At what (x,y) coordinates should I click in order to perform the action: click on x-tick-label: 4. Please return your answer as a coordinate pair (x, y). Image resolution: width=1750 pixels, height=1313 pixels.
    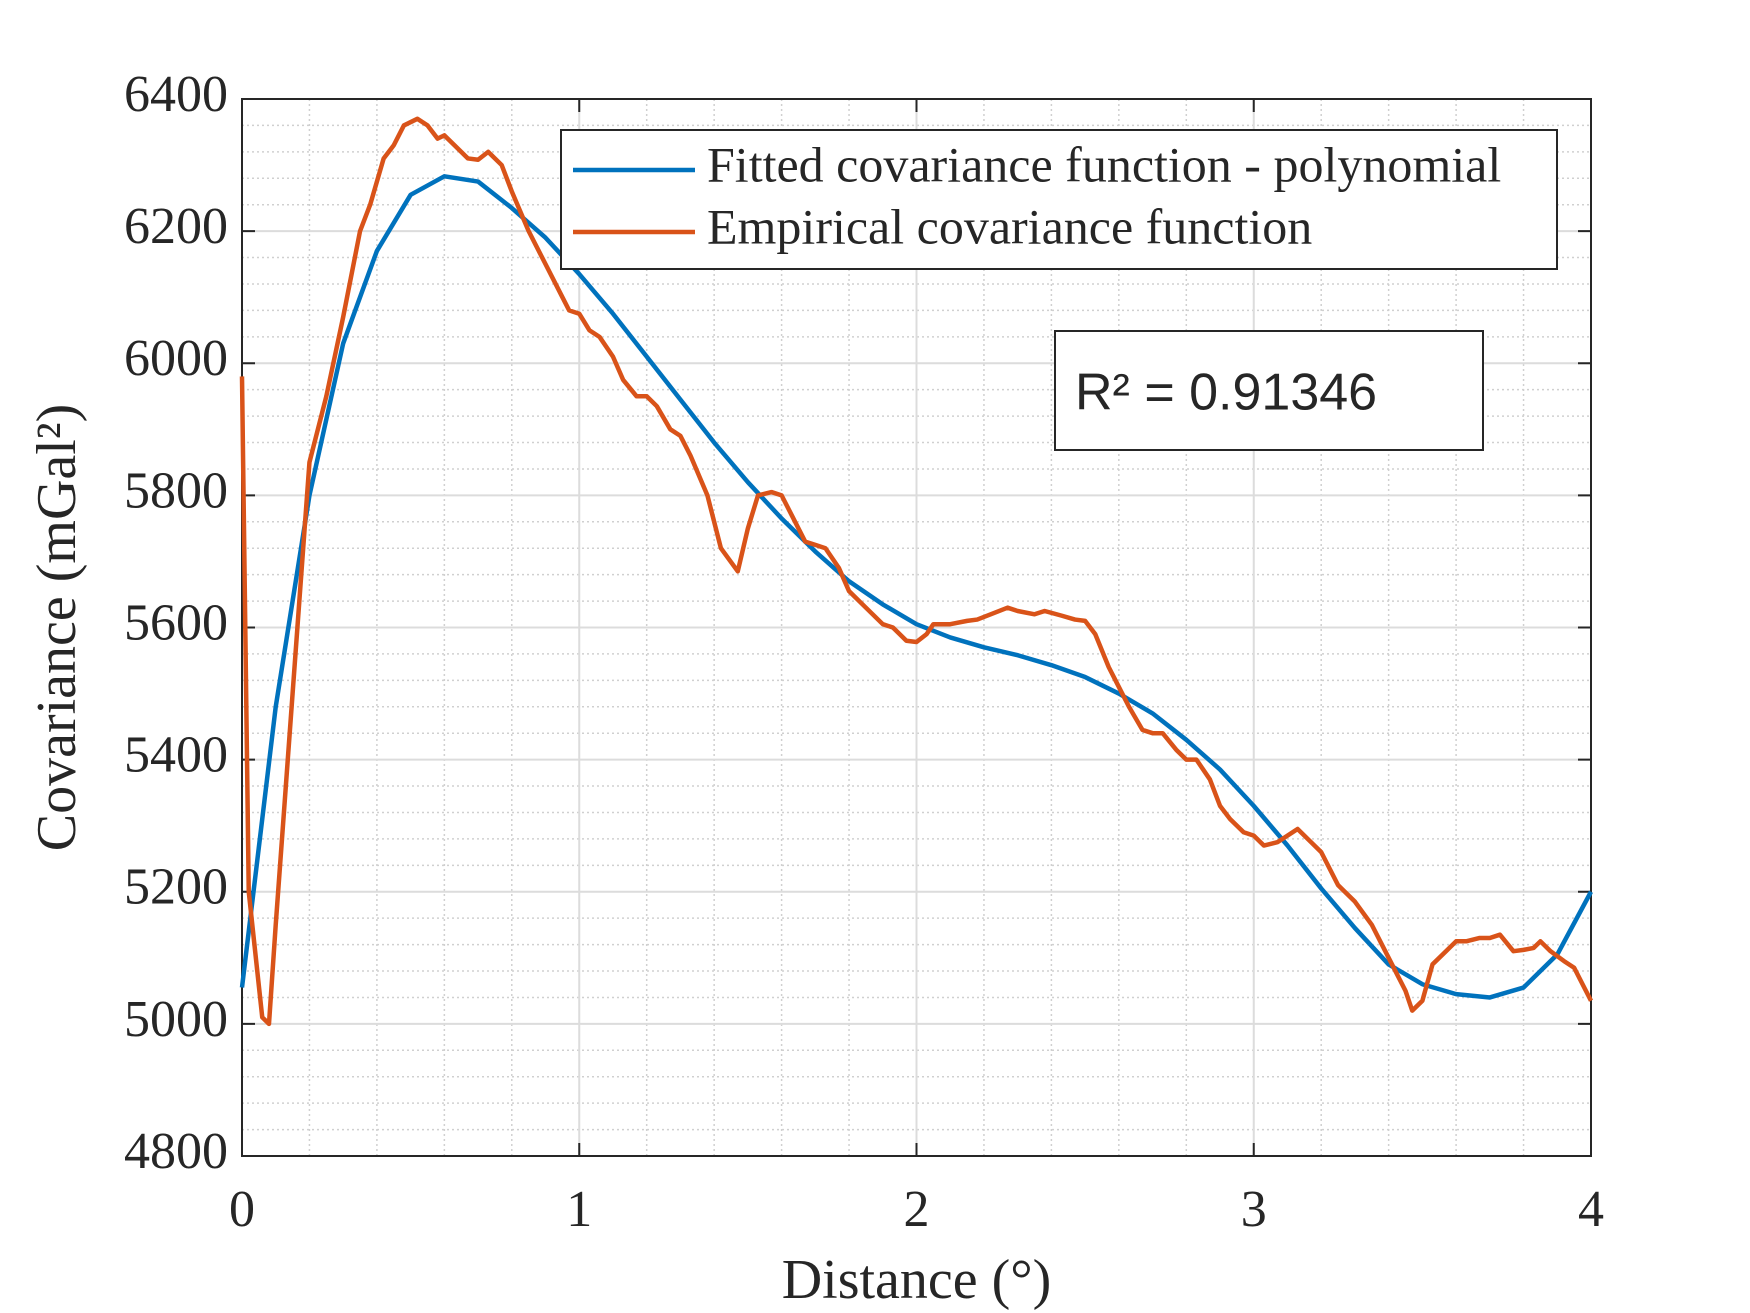
    Looking at the image, I should click on (1591, 1209).